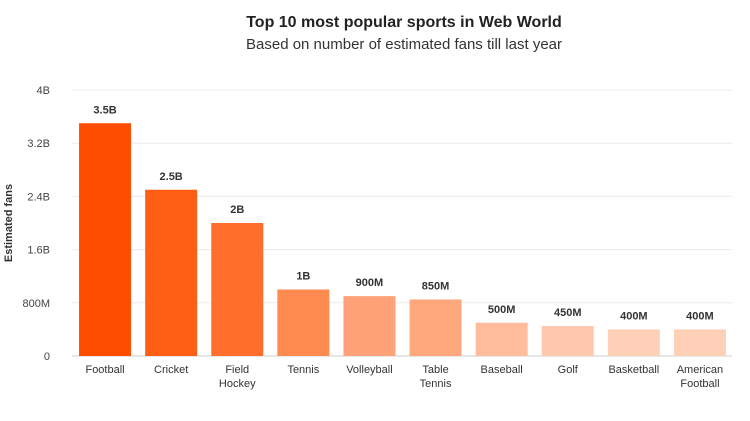 Image resolution: width=750 pixels, height=421 pixels. What do you see at coordinates (237, 210) in the screenshot?
I see `data-label: 2B` at bounding box center [237, 210].